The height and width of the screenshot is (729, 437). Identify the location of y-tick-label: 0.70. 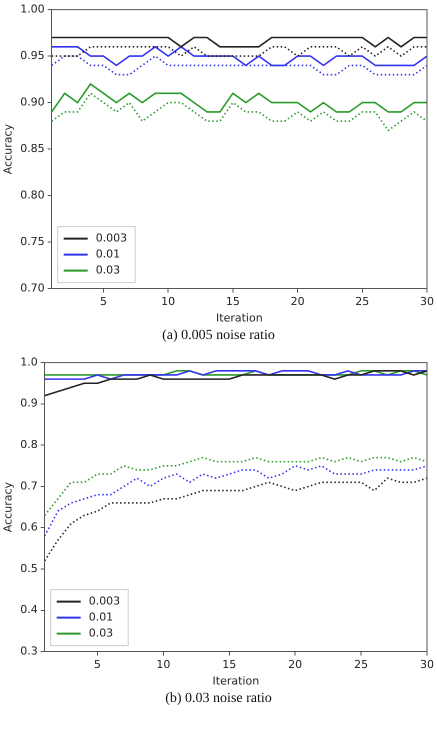
(32, 287).